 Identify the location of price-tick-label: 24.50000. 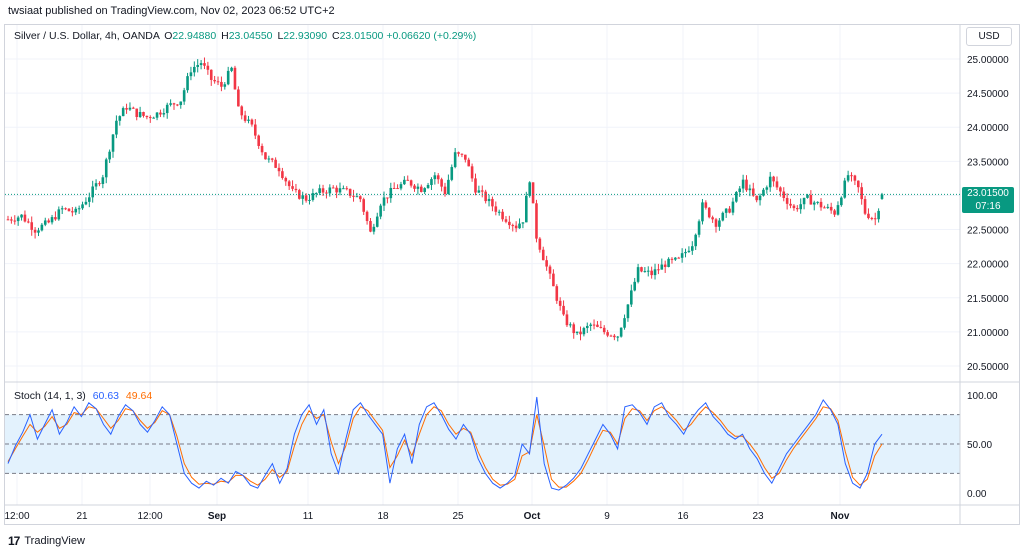
(988, 94).